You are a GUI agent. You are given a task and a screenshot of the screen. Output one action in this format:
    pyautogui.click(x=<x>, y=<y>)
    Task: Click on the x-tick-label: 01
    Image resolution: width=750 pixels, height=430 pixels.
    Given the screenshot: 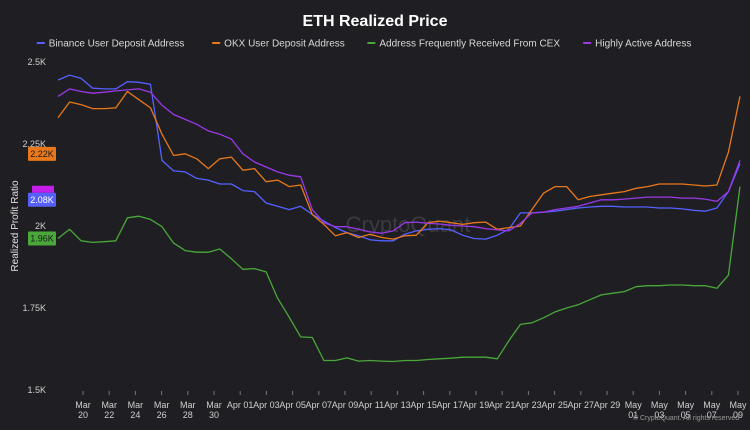 What is the action you would take?
    pyautogui.click(x=633, y=415)
    